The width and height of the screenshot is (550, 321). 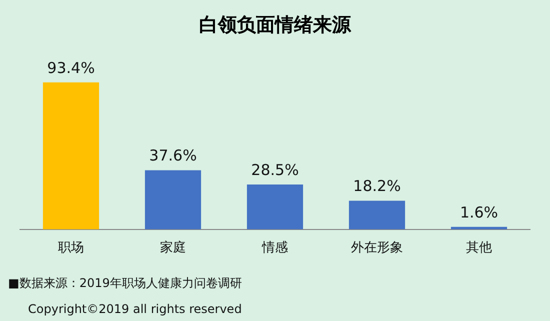 What do you see at coordinates (173, 155) in the screenshot?
I see `data-label: 37.6%` at bounding box center [173, 155].